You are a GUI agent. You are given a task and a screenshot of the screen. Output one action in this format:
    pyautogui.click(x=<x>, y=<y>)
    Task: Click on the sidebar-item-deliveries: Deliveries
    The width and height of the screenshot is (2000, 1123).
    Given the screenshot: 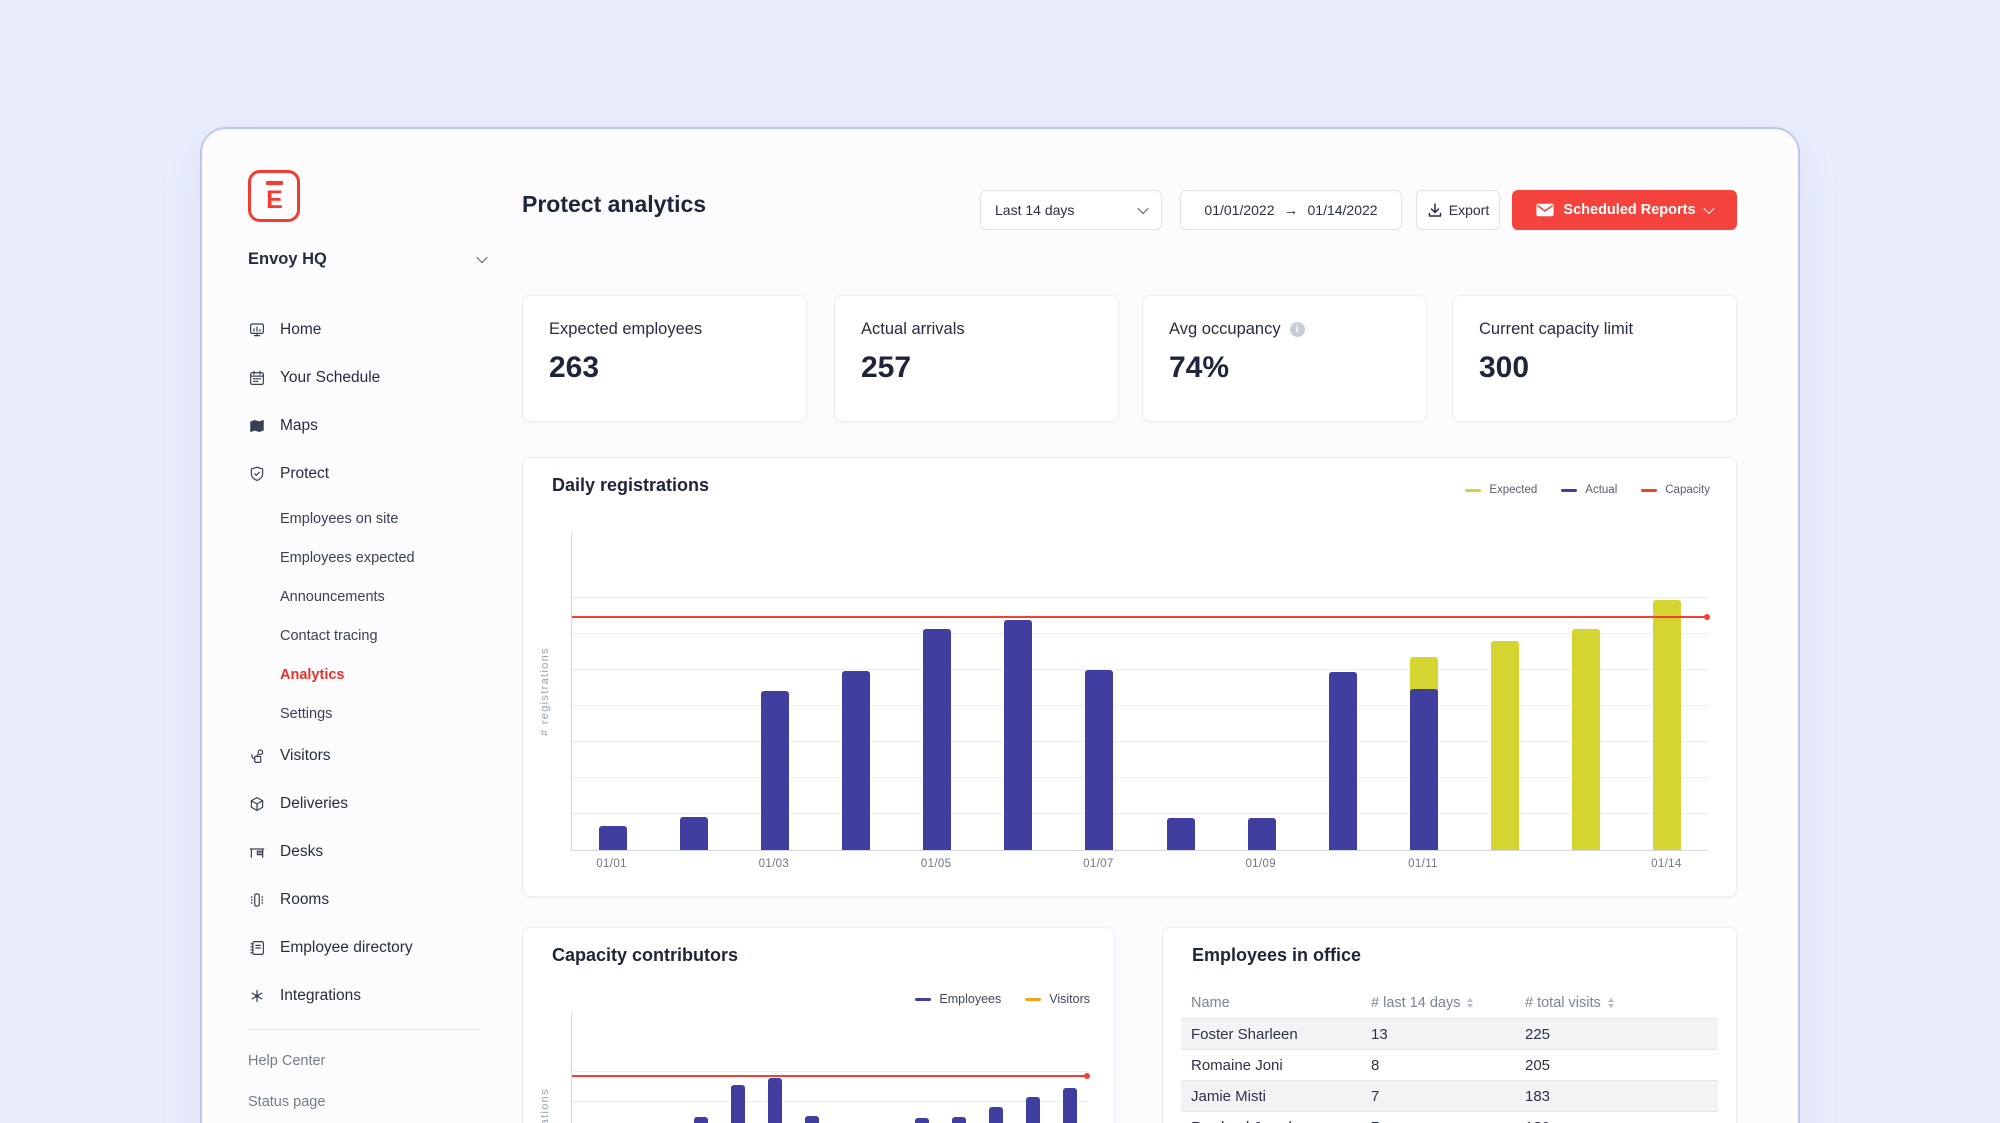 What is the action you would take?
    pyautogui.click(x=373, y=804)
    